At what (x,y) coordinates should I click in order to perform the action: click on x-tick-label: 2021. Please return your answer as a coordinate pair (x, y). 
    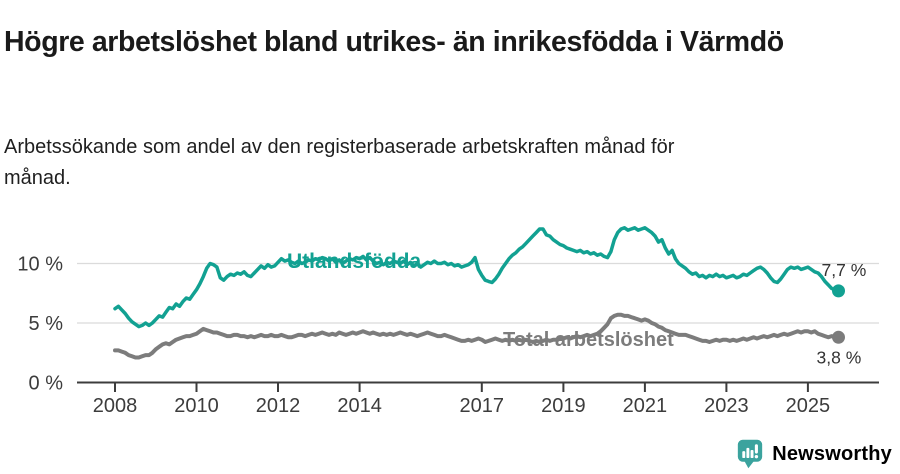
    Looking at the image, I should click on (645, 406).